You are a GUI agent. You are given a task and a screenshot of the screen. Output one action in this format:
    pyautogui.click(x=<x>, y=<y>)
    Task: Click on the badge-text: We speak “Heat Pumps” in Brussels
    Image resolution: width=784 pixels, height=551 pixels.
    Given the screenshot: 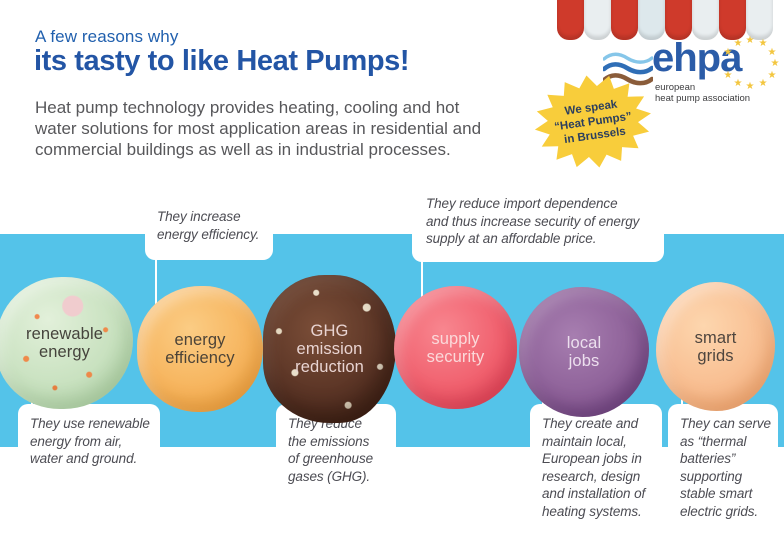 What is the action you would take?
    pyautogui.click(x=593, y=122)
    